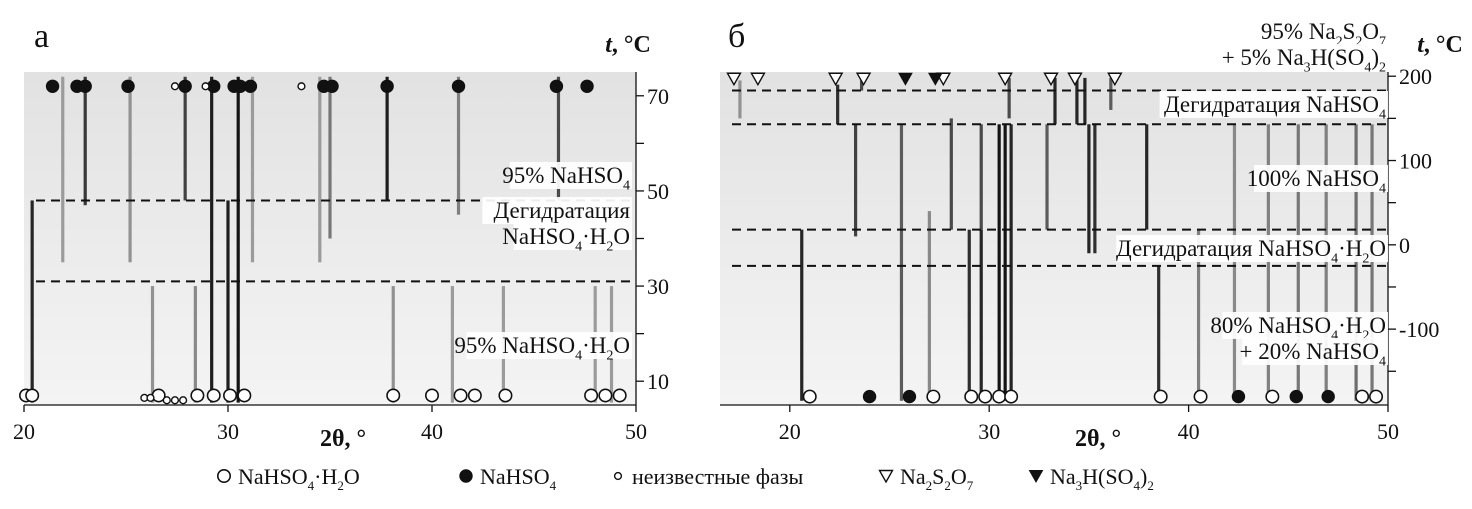 The width and height of the screenshot is (1472, 509). I want to click on text-segment: NaHSO, so click(273, 476).